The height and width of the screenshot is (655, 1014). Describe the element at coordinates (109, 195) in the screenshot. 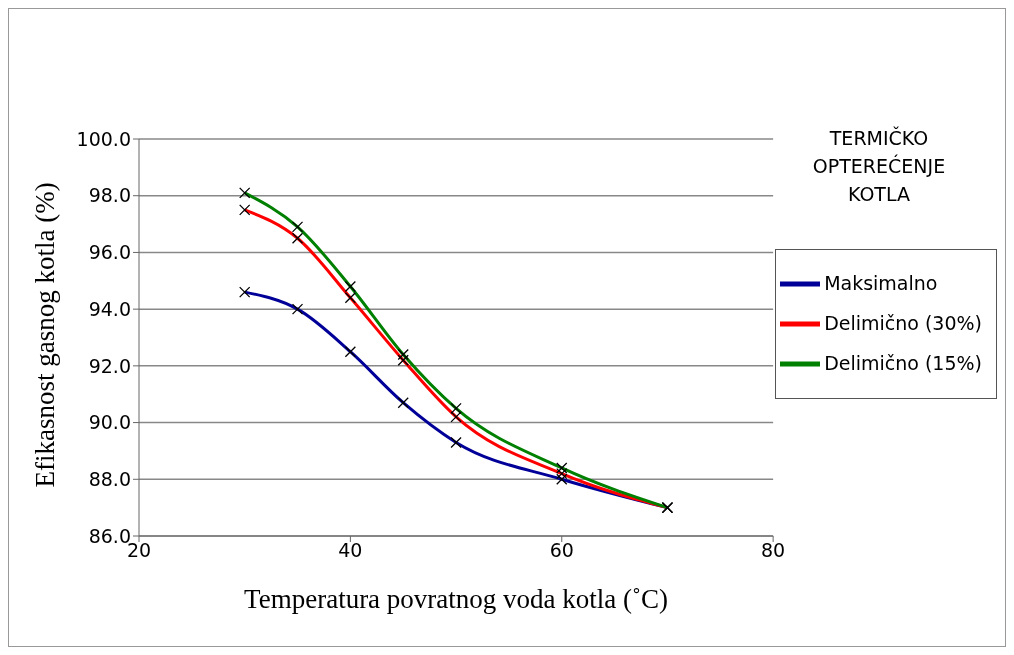

I see `y-tick-label: 98.0` at that location.